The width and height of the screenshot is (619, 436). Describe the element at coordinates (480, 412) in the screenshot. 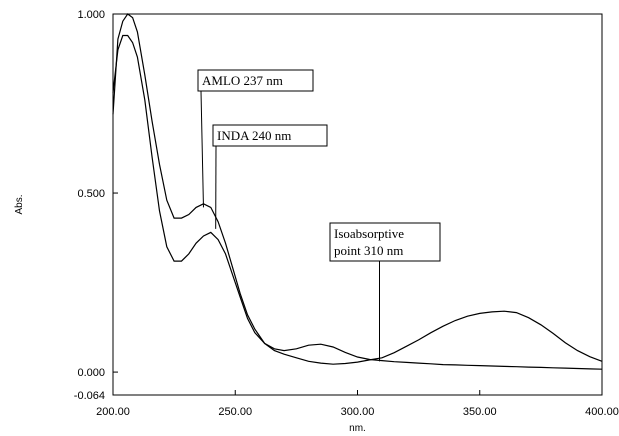

I see `x-tick-label-3: 350.00` at that location.